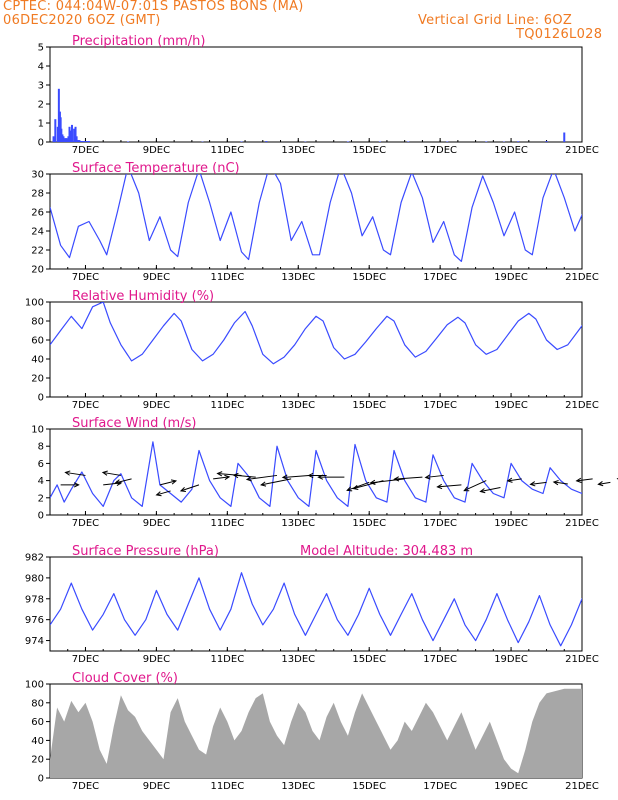 The width and height of the screenshot is (618, 800). I want to click on station-header-line-1: CPTEC: 044:04W-07:01S PASTOS BONS (MA), so click(153, 7).